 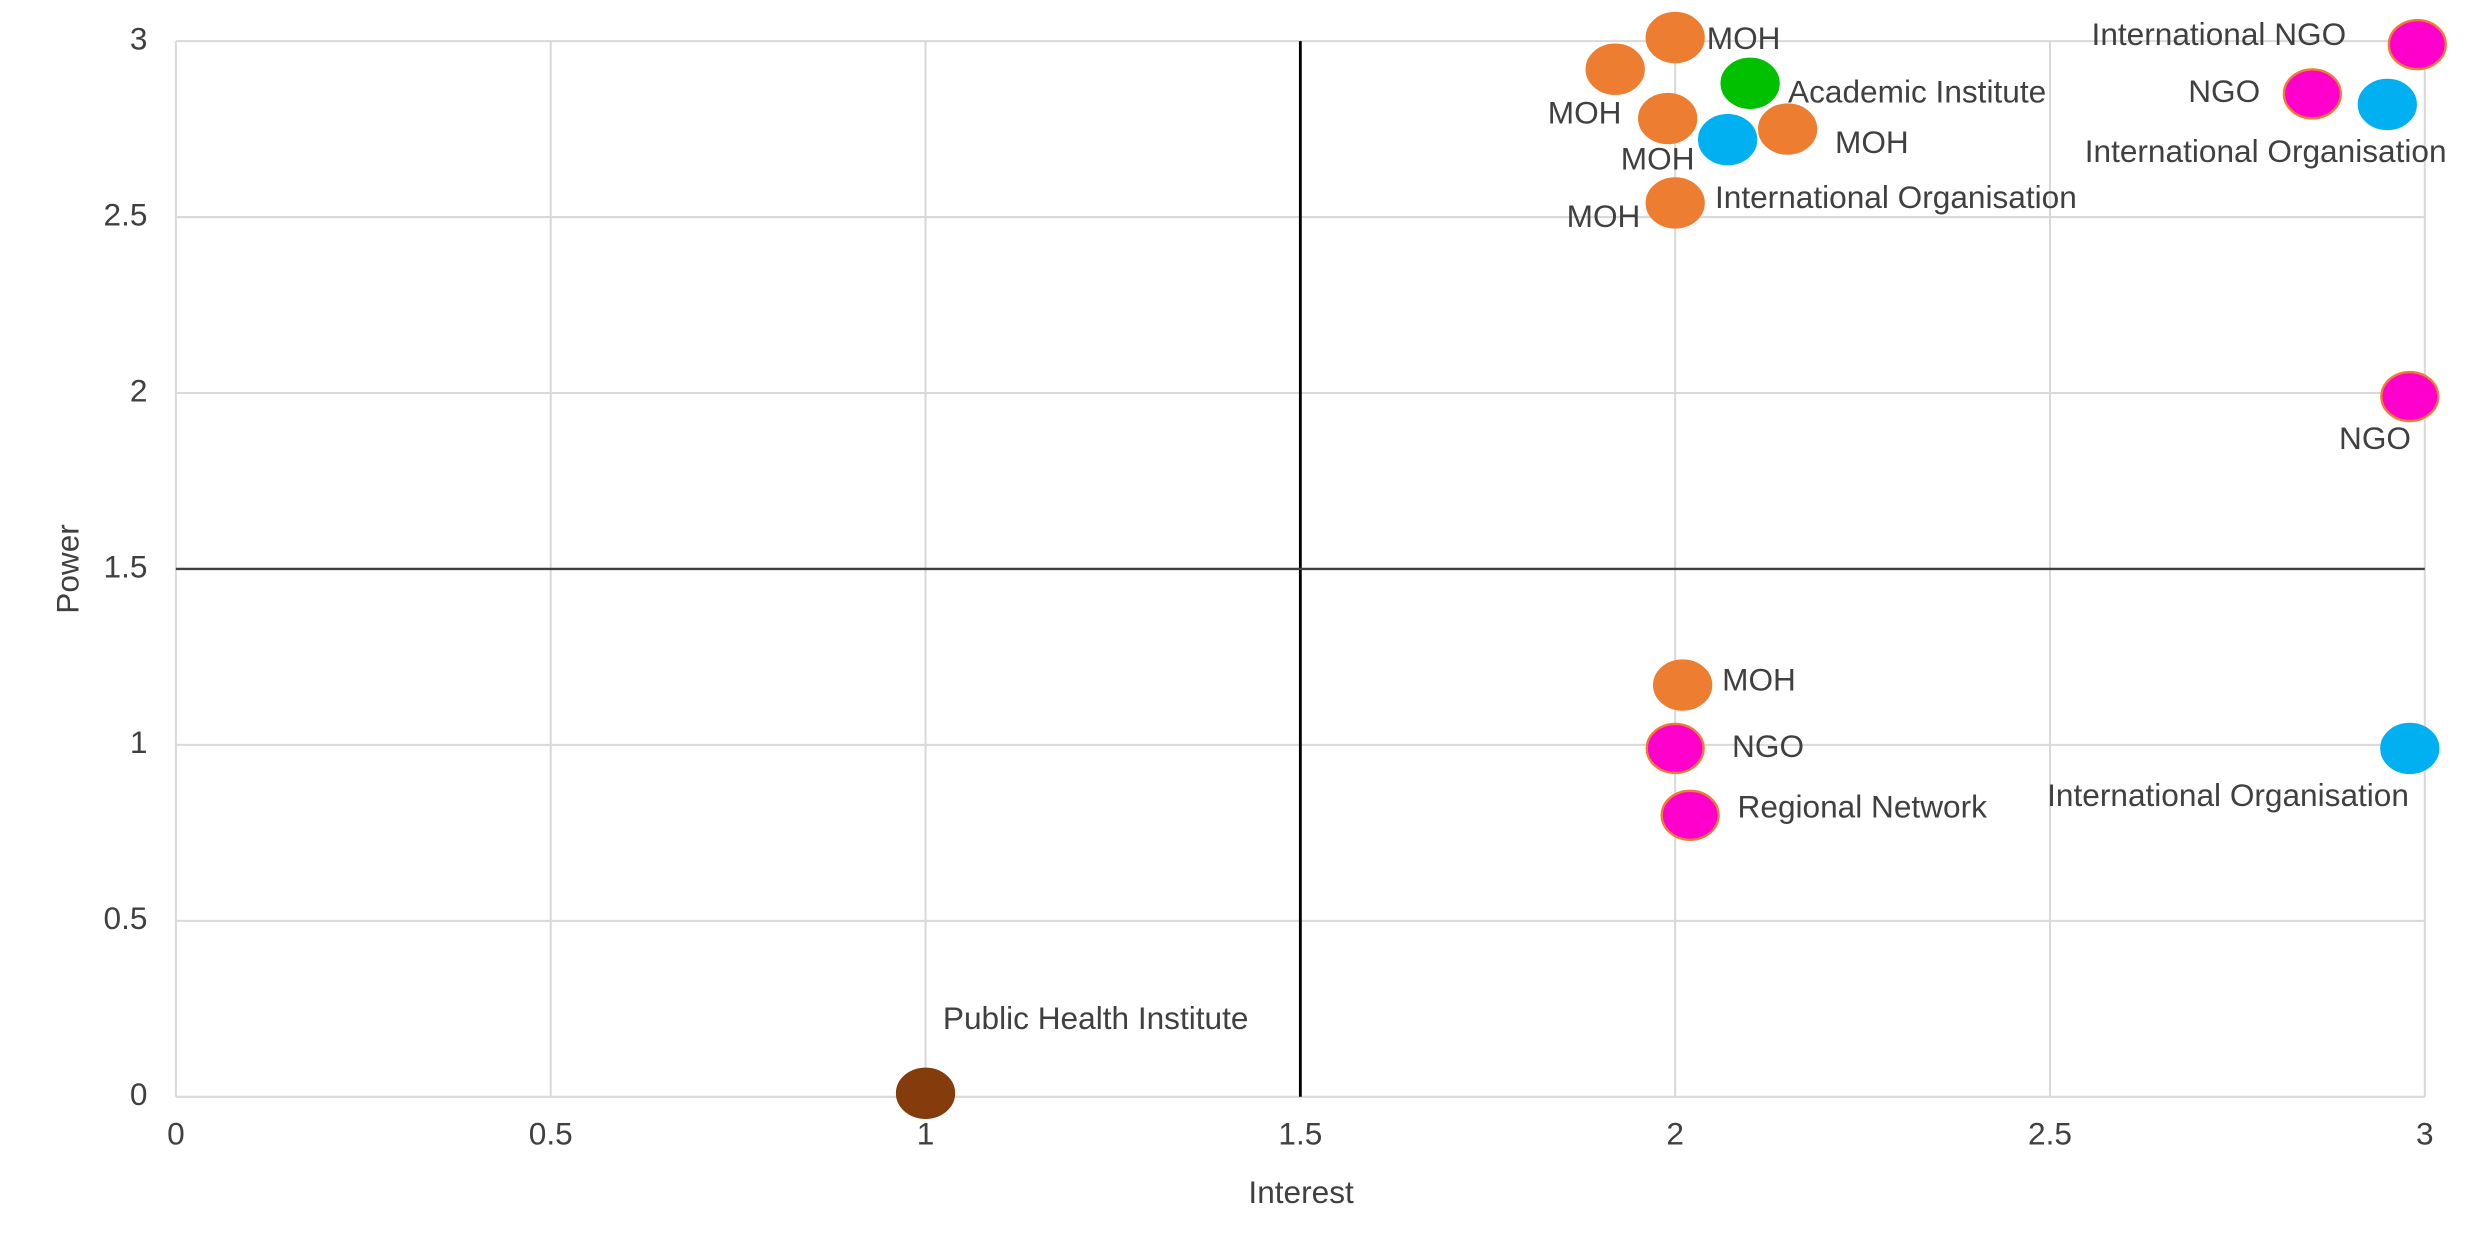 What do you see at coordinates (2219, 34) in the screenshot?
I see `data-label: International NGO` at bounding box center [2219, 34].